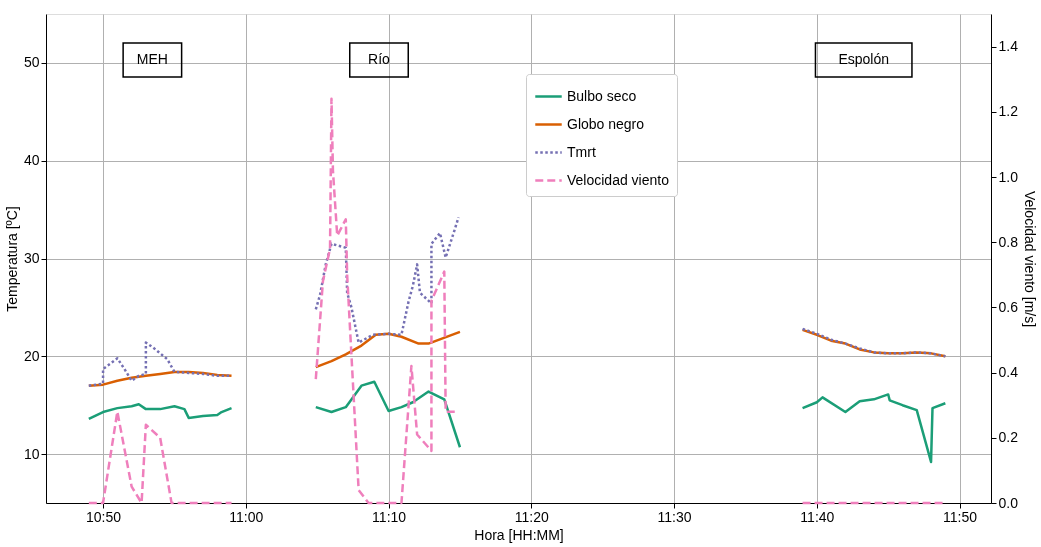 Image resolution: width=1041 pixels, height=547 pixels. What do you see at coordinates (863, 59) in the screenshot?
I see `annotation: Espolón` at bounding box center [863, 59].